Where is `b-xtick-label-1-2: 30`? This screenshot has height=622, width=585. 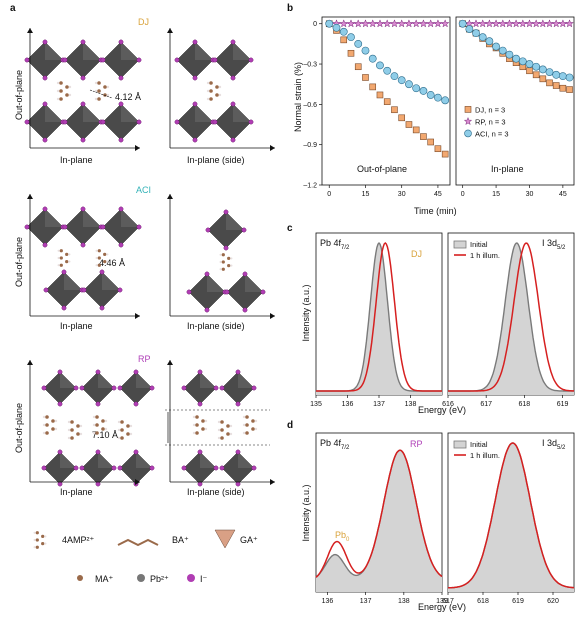
b-xtick-label-1-2: 30 is located at coordinates (530, 194).